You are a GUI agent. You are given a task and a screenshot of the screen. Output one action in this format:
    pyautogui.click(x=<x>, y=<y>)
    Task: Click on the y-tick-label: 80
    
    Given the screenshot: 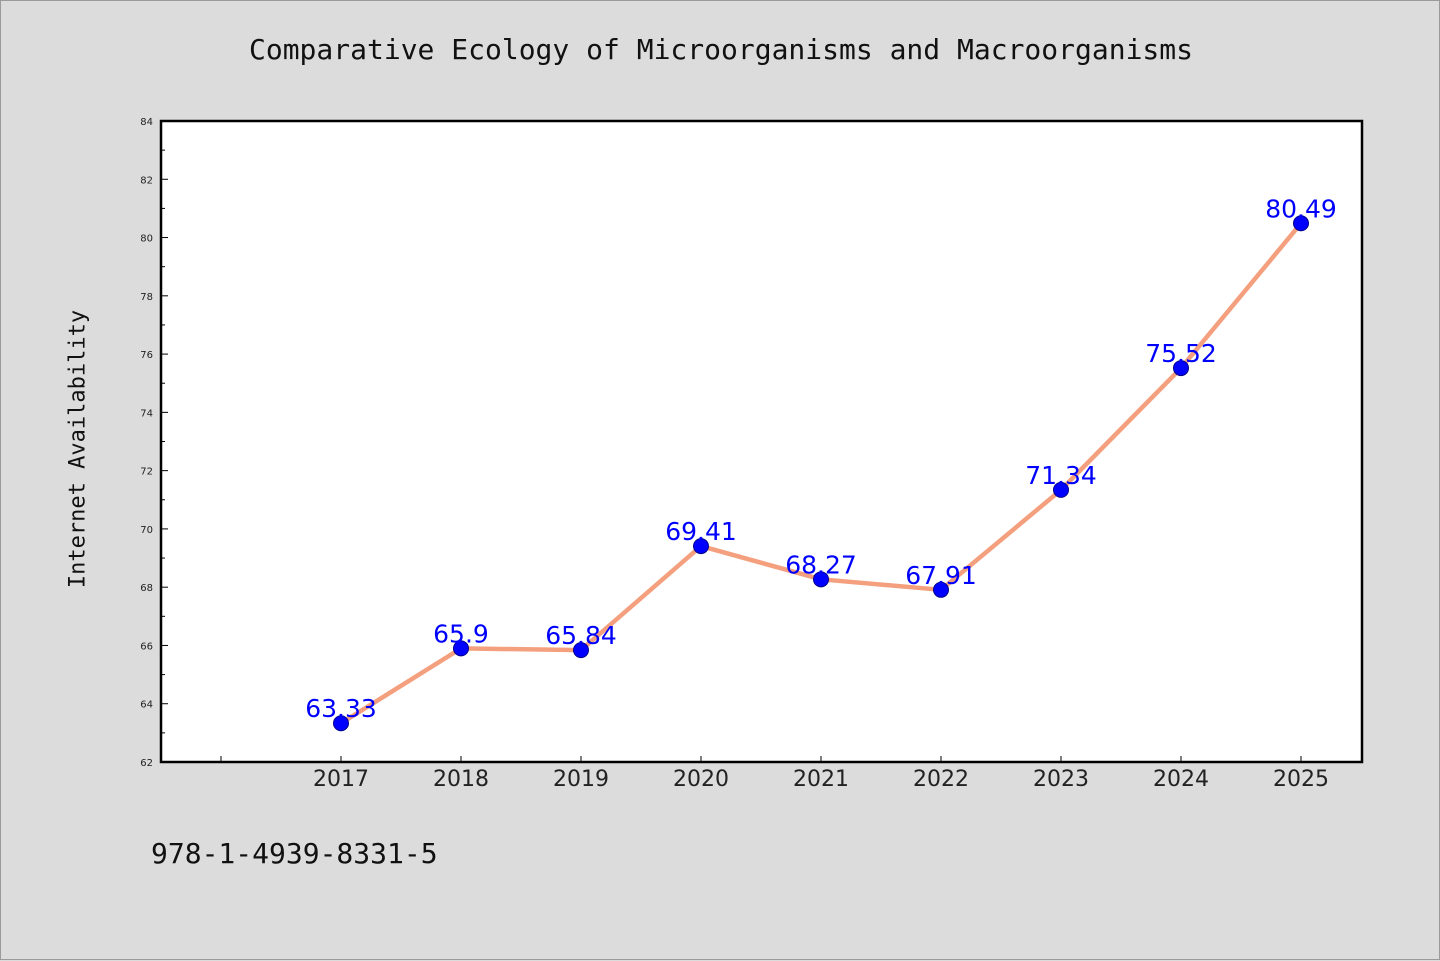 What is the action you would take?
    pyautogui.click(x=146, y=239)
    